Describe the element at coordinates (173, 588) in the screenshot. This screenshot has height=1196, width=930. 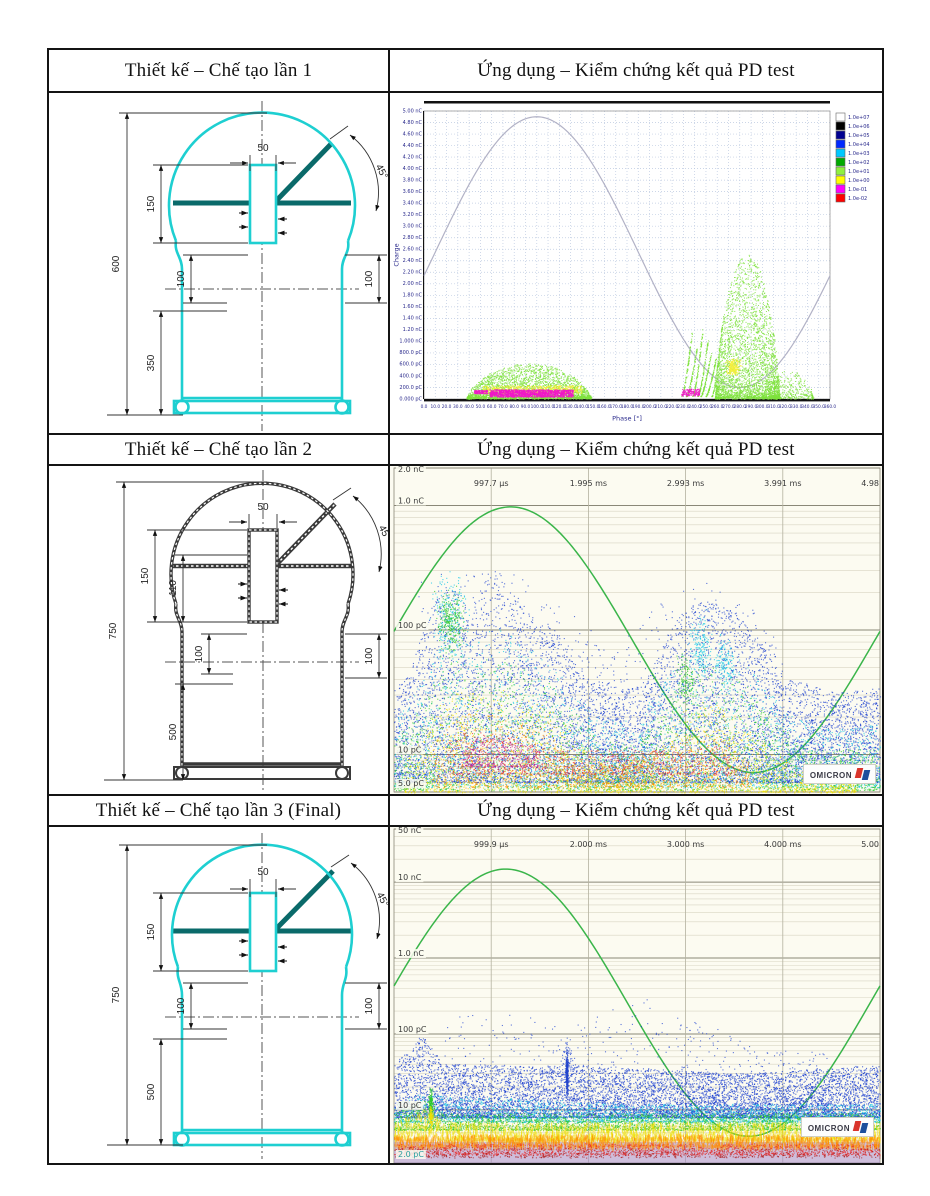
I see `dim-inner: 110` at that location.